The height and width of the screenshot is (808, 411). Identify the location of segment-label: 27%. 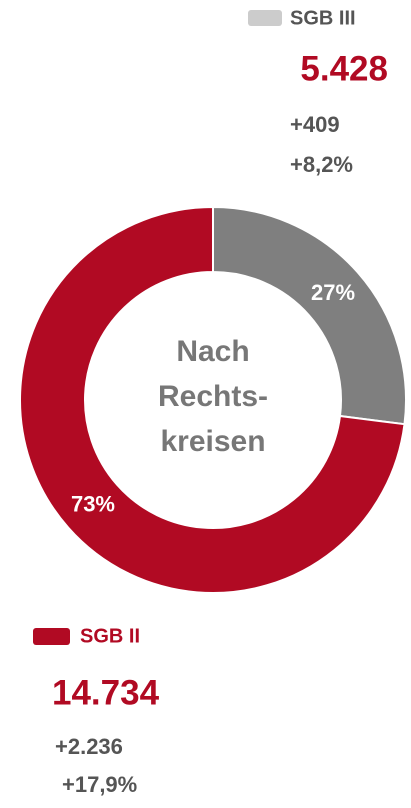
(333, 292).